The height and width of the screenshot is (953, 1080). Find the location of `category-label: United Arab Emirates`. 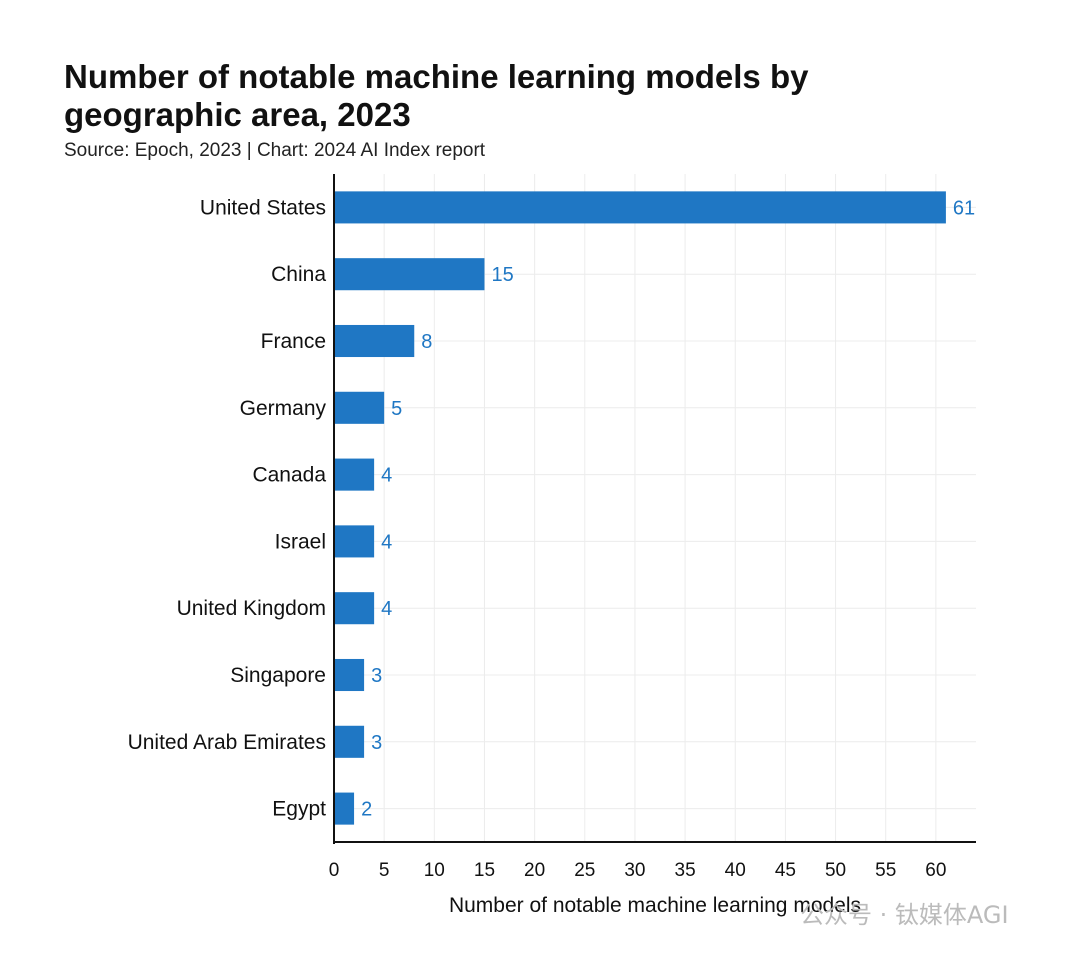

category-label: United Arab Emirates is located at coordinates (227, 742).